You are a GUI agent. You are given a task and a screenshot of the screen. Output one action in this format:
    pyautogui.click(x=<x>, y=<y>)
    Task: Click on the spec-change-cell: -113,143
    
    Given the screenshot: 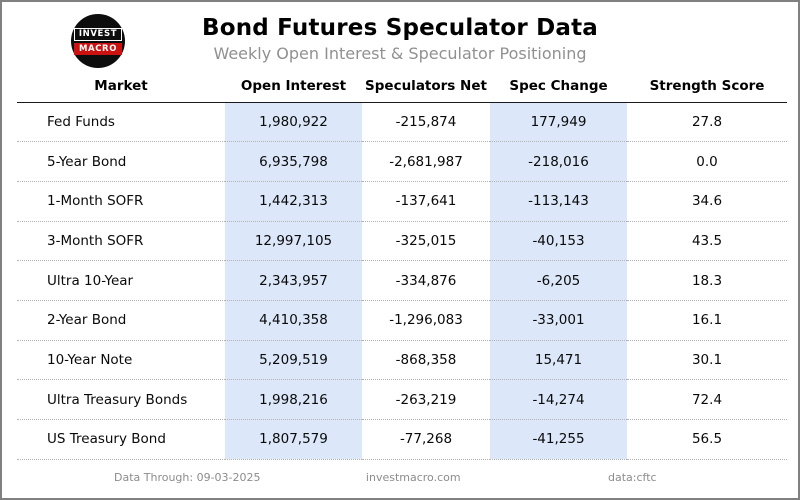 What is the action you would take?
    pyautogui.click(x=558, y=201)
    